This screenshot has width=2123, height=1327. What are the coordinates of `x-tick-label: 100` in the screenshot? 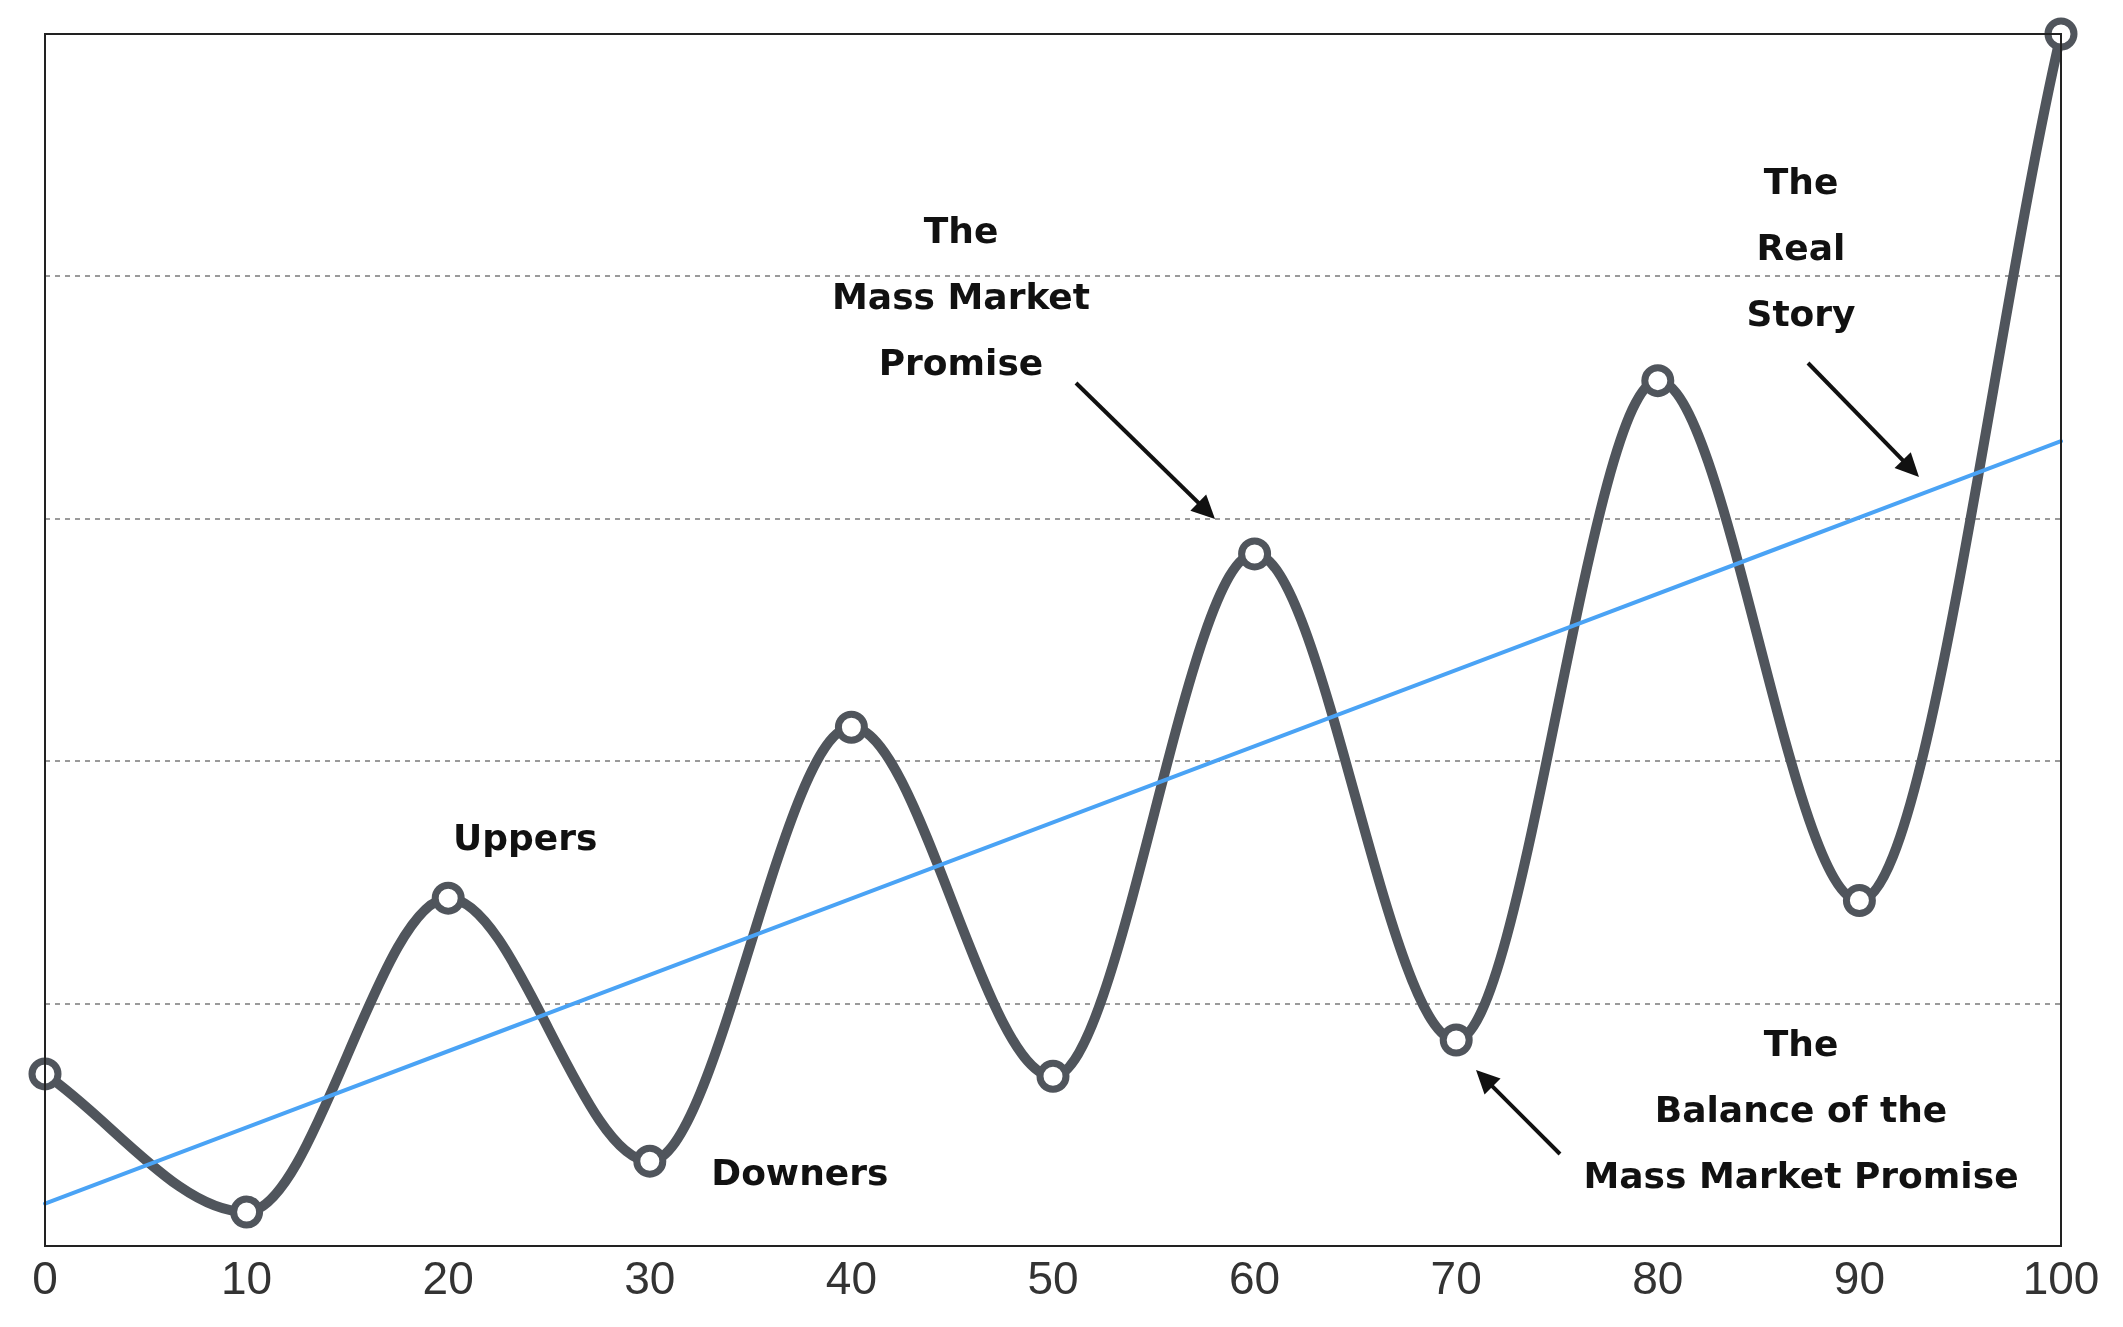 It's located at (2061, 1278).